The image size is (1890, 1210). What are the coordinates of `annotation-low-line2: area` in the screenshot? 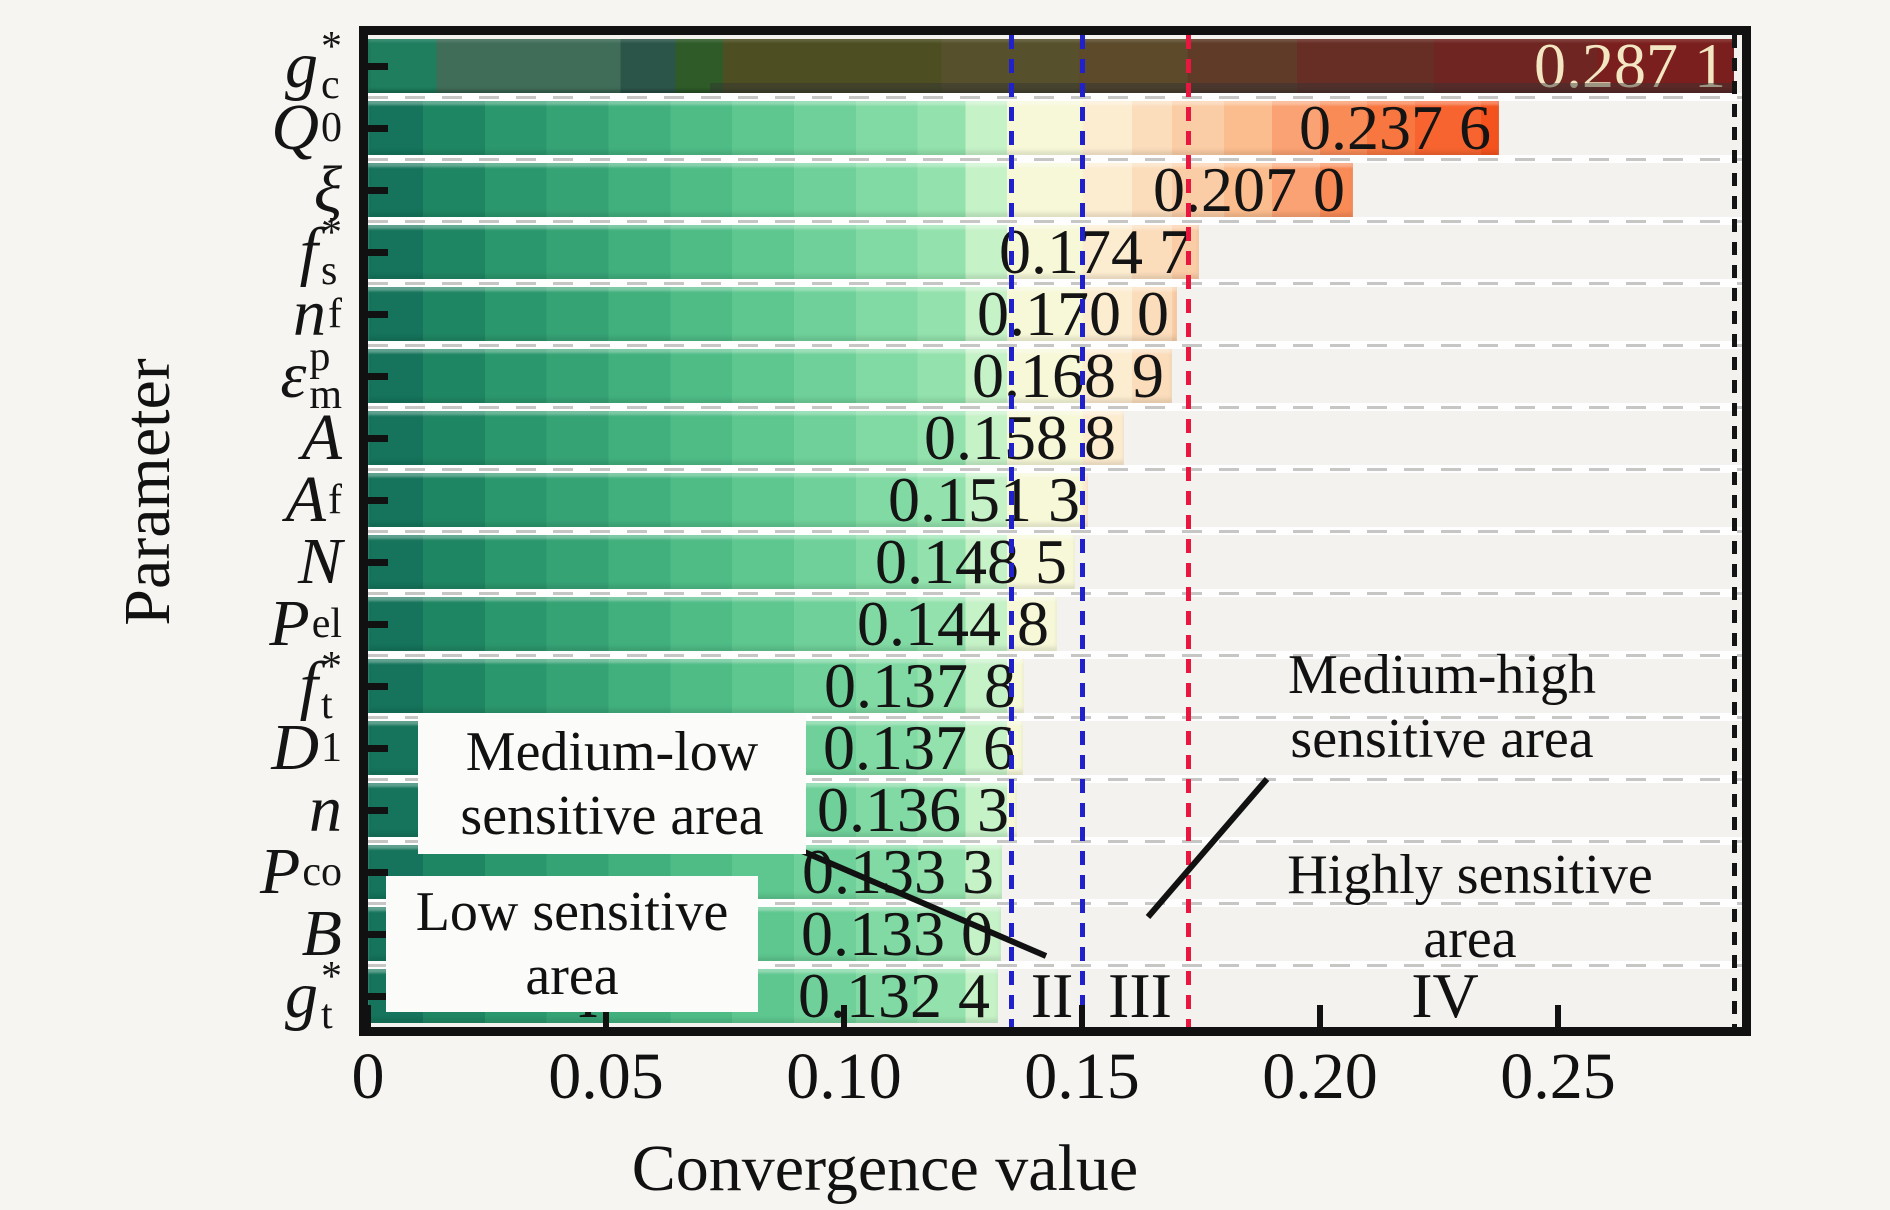 It's located at (572, 976).